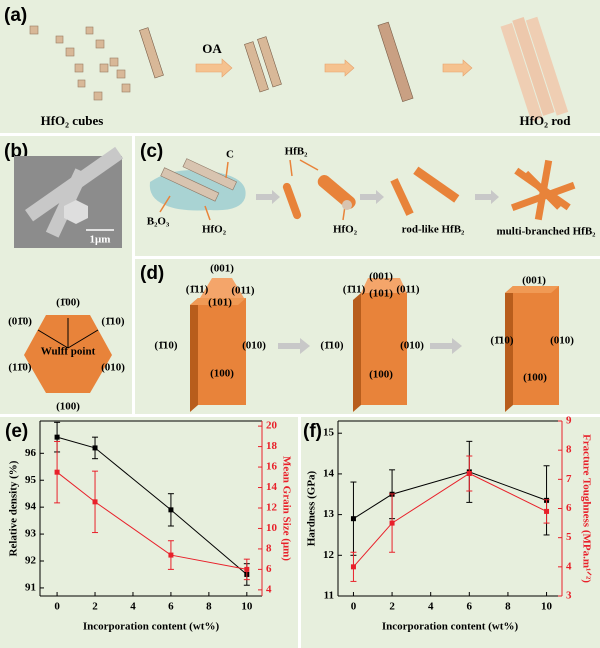 The height and width of the screenshot is (648, 600). I want to click on hfo2-core, so click(347, 205).